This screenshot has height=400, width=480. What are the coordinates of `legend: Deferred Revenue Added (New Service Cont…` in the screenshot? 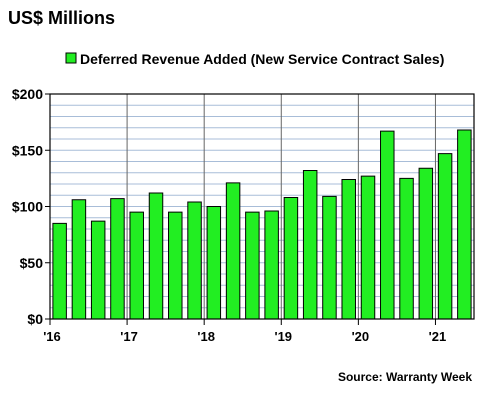 It's located at (254, 59).